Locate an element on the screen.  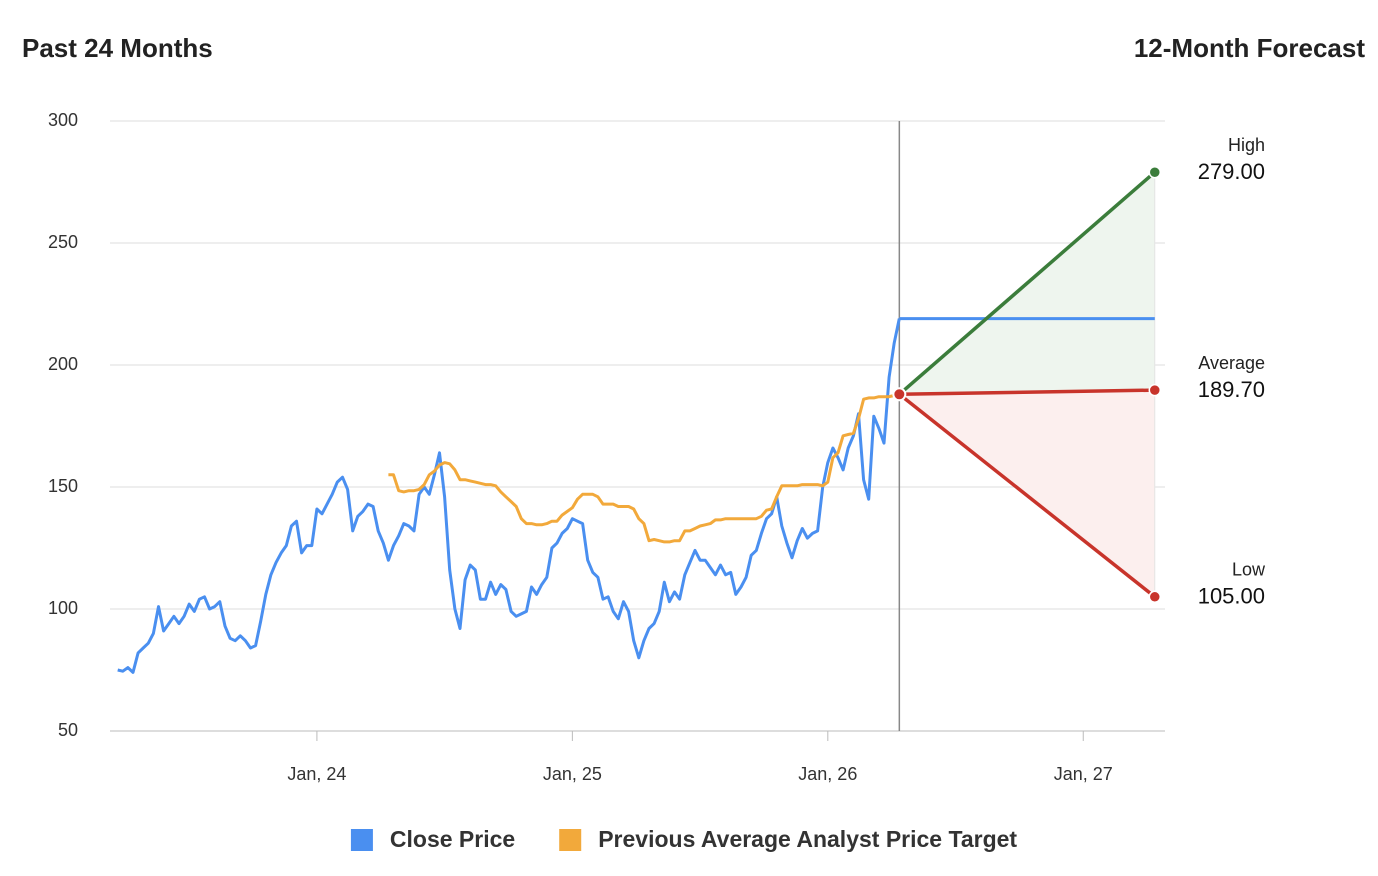
y-tick-label: 50 is located at coordinates (68, 730).